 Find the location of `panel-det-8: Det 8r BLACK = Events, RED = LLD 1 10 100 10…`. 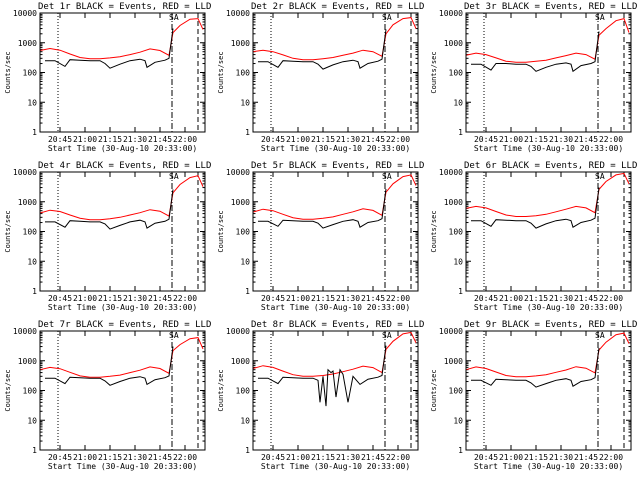

panel-det-8: Det 8r BLACK = Events, RED = LLD 1 10 100 10… is located at coordinates (320, 395).